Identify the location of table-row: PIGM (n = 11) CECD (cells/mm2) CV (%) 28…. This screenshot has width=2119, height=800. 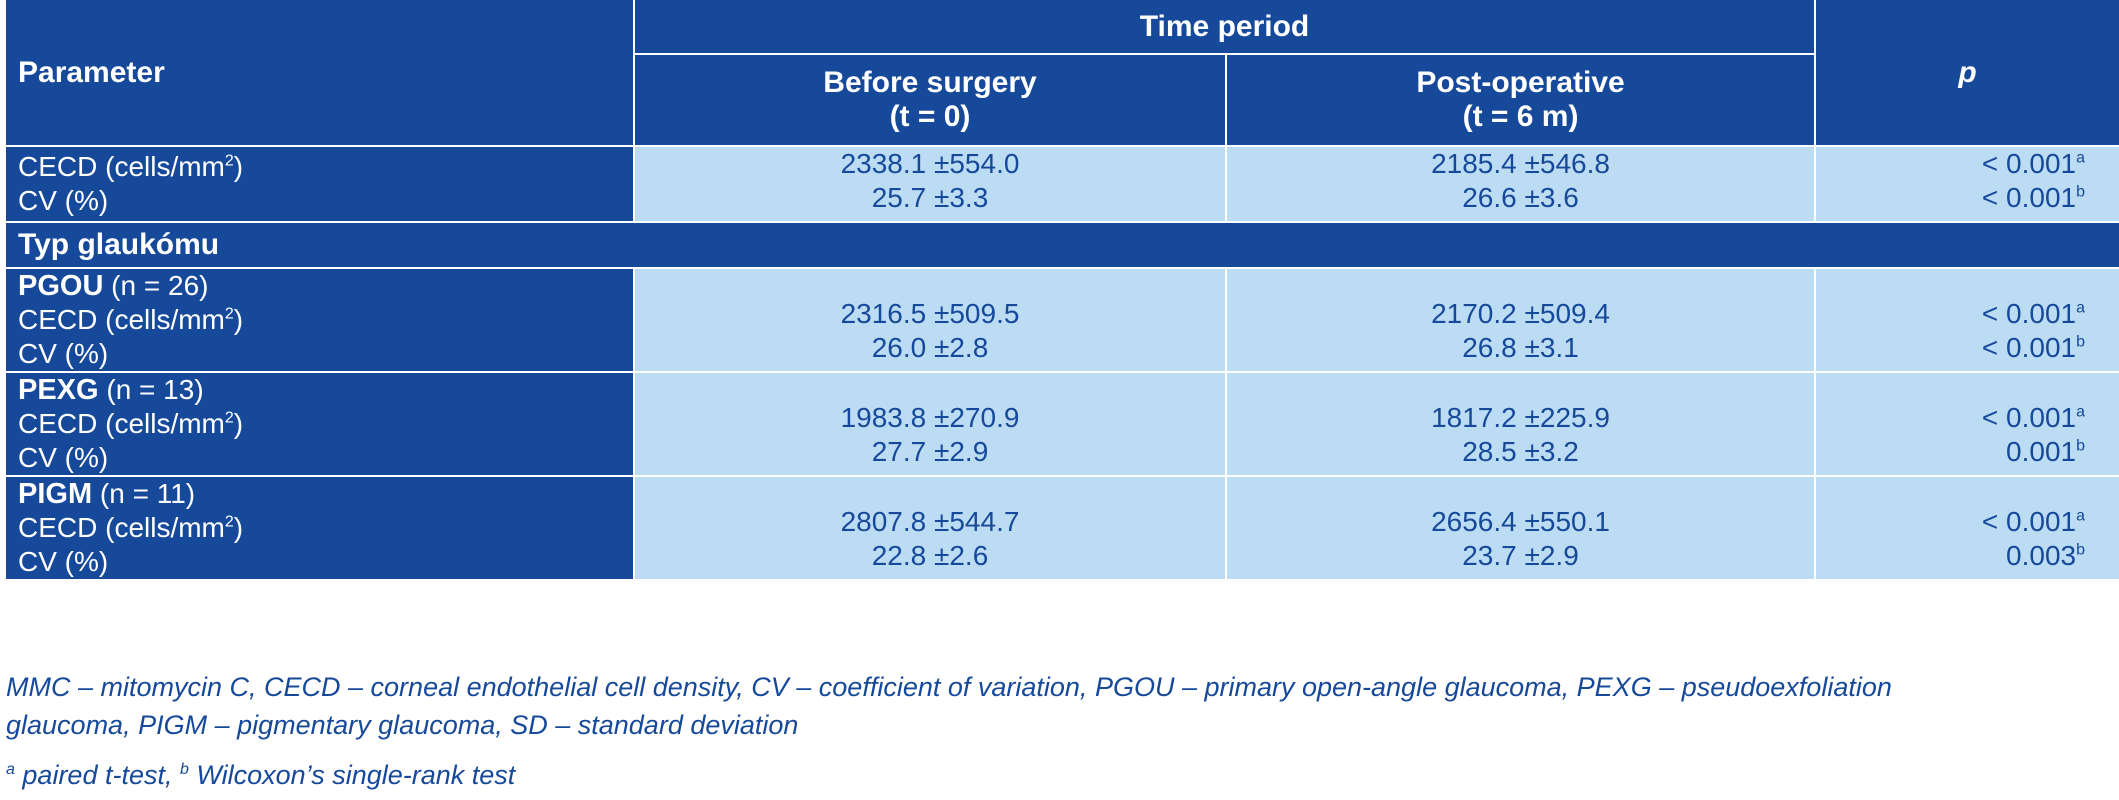
(1062, 527).